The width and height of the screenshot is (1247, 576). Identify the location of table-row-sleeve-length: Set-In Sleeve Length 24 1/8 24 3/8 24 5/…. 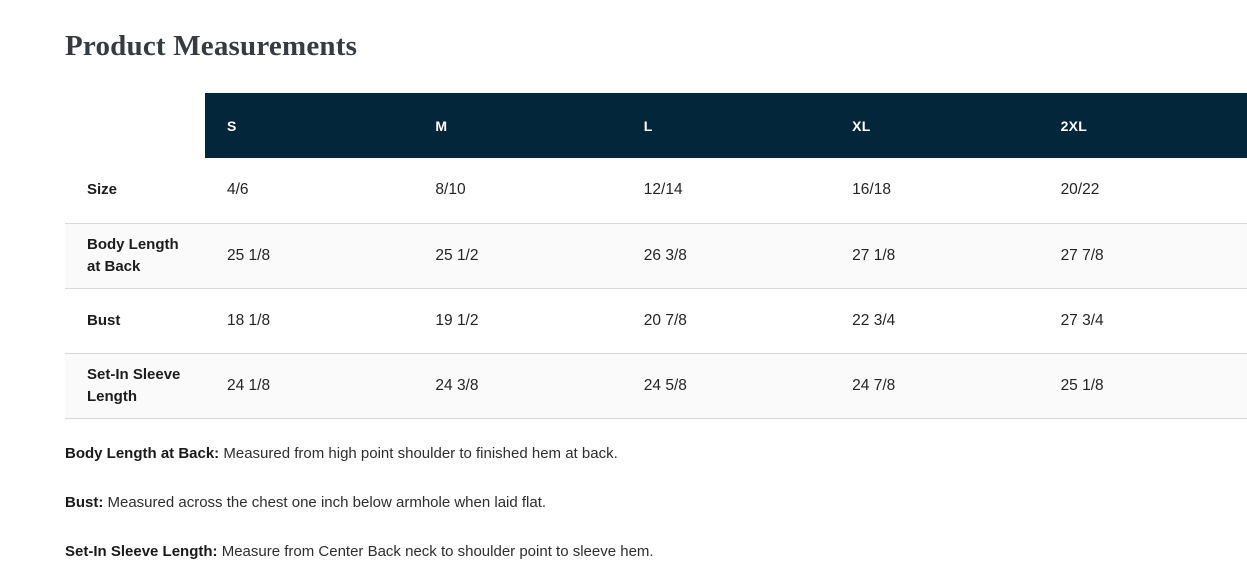
(656, 385).